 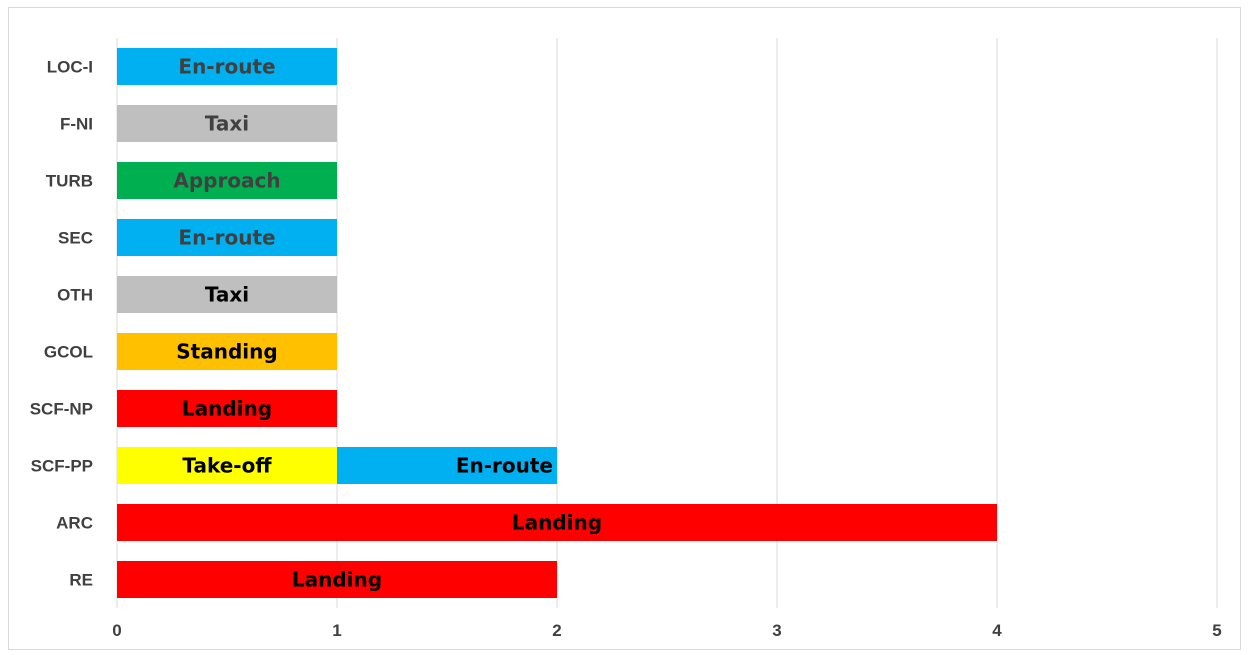 I want to click on bar-segment-label: Approach, so click(x=226, y=181).